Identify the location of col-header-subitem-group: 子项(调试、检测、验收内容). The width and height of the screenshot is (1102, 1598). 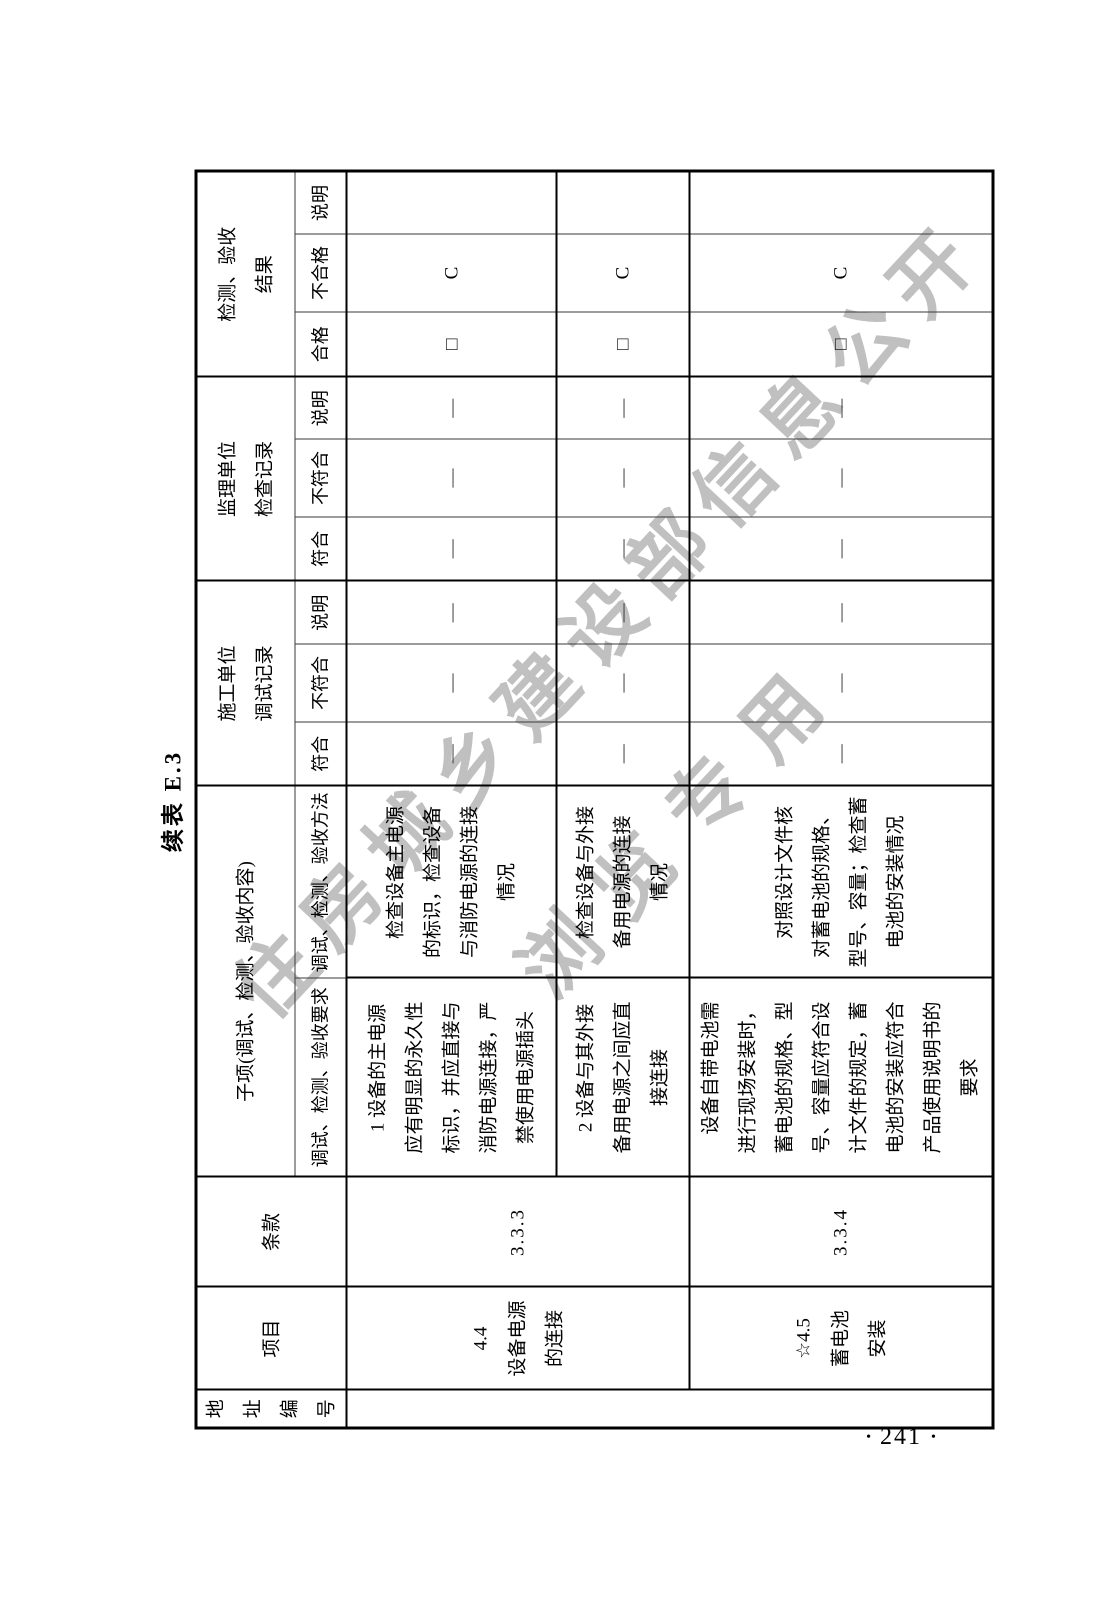
(246, 981).